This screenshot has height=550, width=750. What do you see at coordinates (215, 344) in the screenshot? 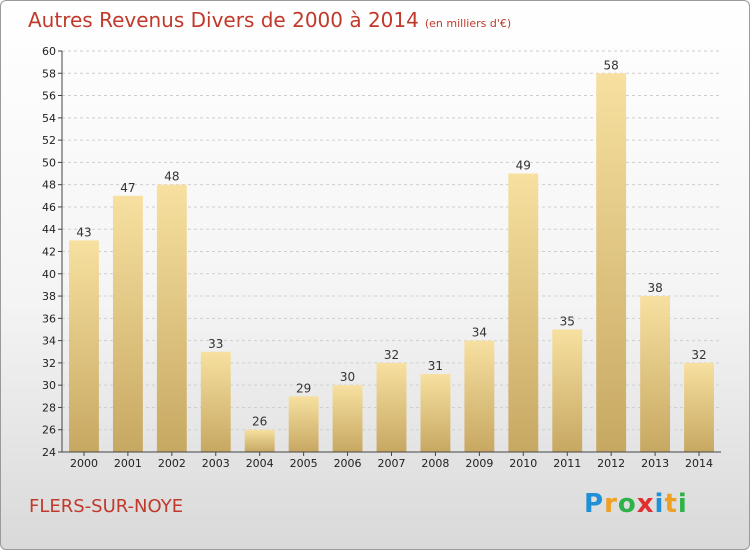
I see `bar-value-label: 33` at bounding box center [215, 344].